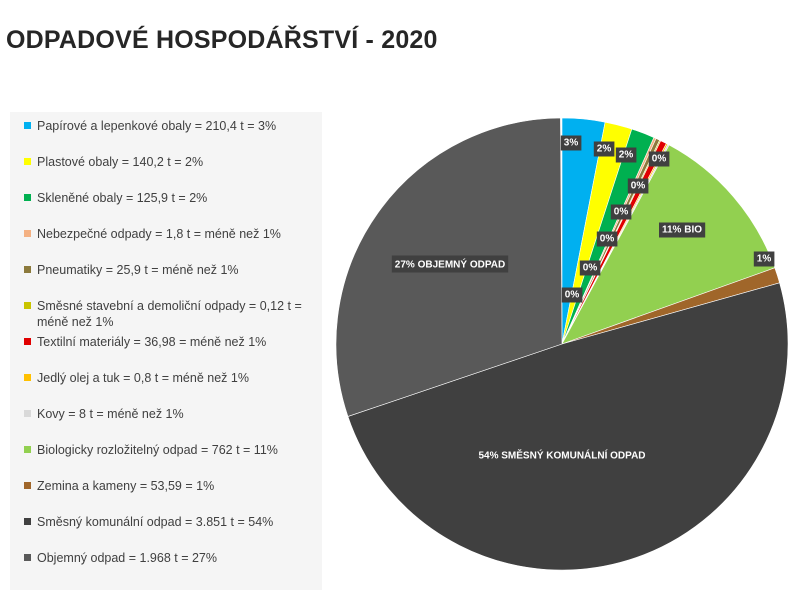  I want to click on legend-item: Pneumatiky = 25,9 t = méně než 1%, so click(169, 270).